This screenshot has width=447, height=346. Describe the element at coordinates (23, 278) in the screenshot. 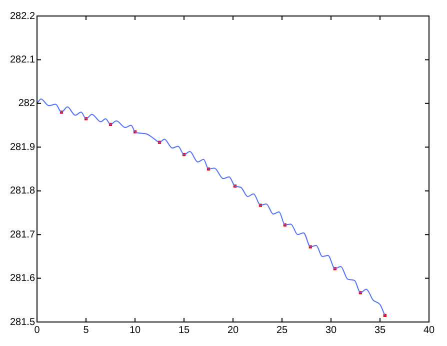

I see `y-tick-label: 281.6` at that location.